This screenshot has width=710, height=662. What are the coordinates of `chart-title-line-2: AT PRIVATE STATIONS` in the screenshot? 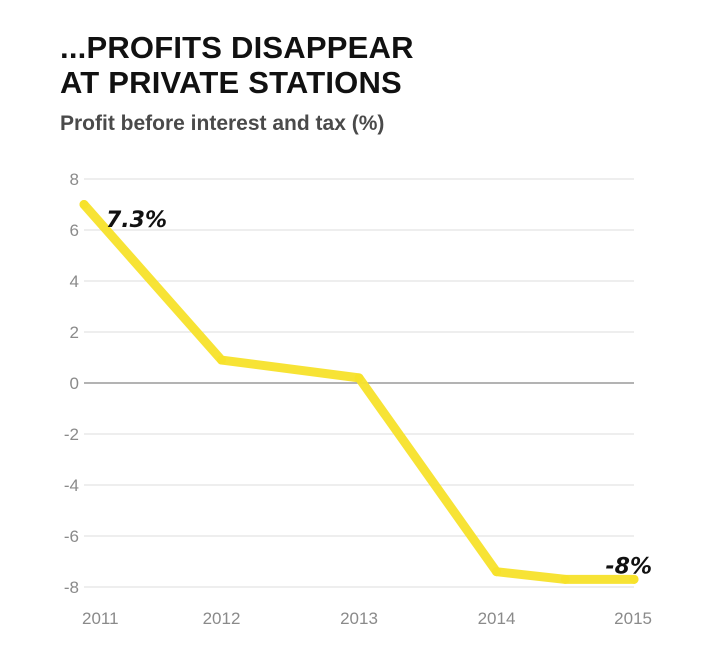 It's located at (231, 82).